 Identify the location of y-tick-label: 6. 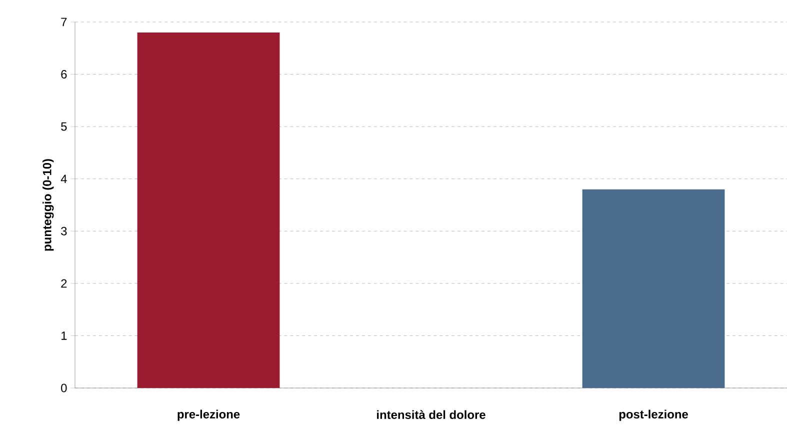
(64, 74).